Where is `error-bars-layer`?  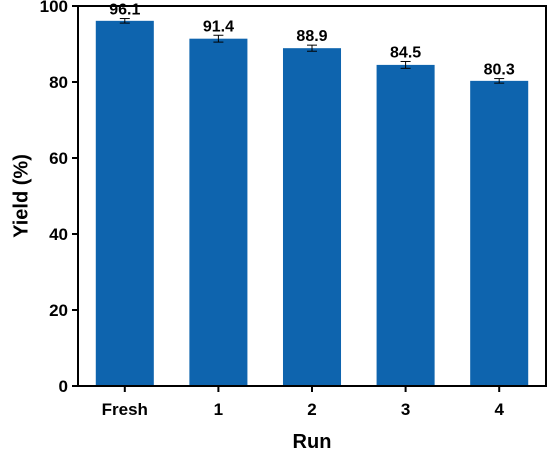
error-bars-layer is located at coordinates (312, 51).